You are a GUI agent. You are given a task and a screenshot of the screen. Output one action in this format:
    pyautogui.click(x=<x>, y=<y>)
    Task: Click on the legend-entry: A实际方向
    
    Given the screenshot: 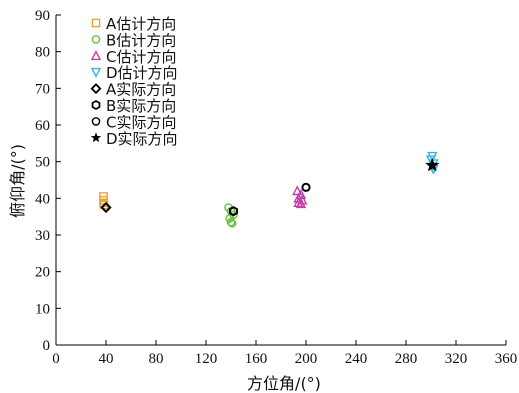 What is the action you would take?
    pyautogui.click(x=133, y=90)
    